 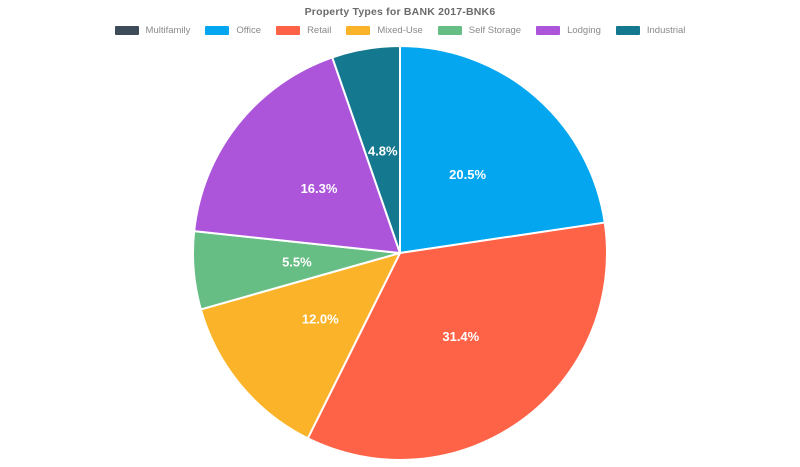 I want to click on legend-label: Industrial, so click(x=666, y=30).